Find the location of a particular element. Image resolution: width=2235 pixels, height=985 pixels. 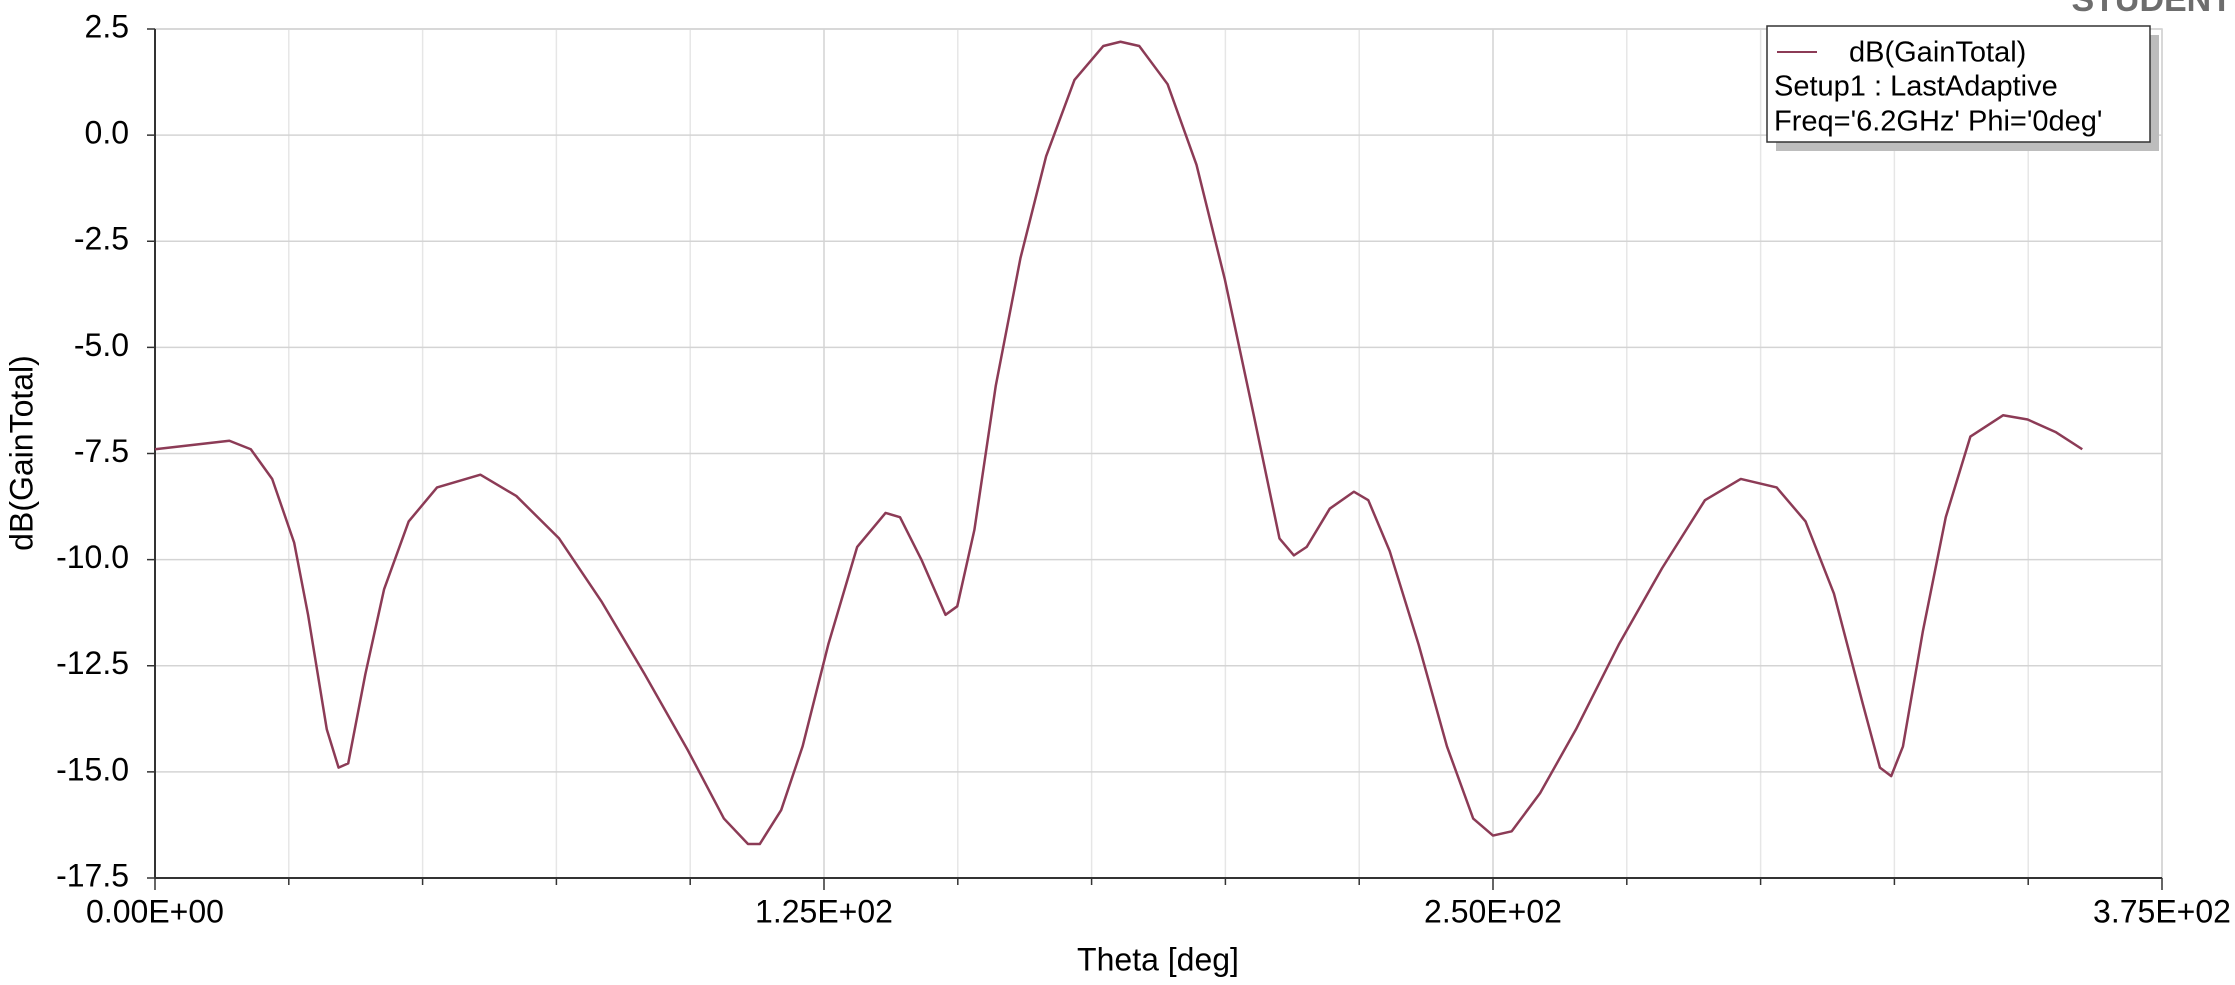

y-tick-label: -15.0 is located at coordinates (92, 769).